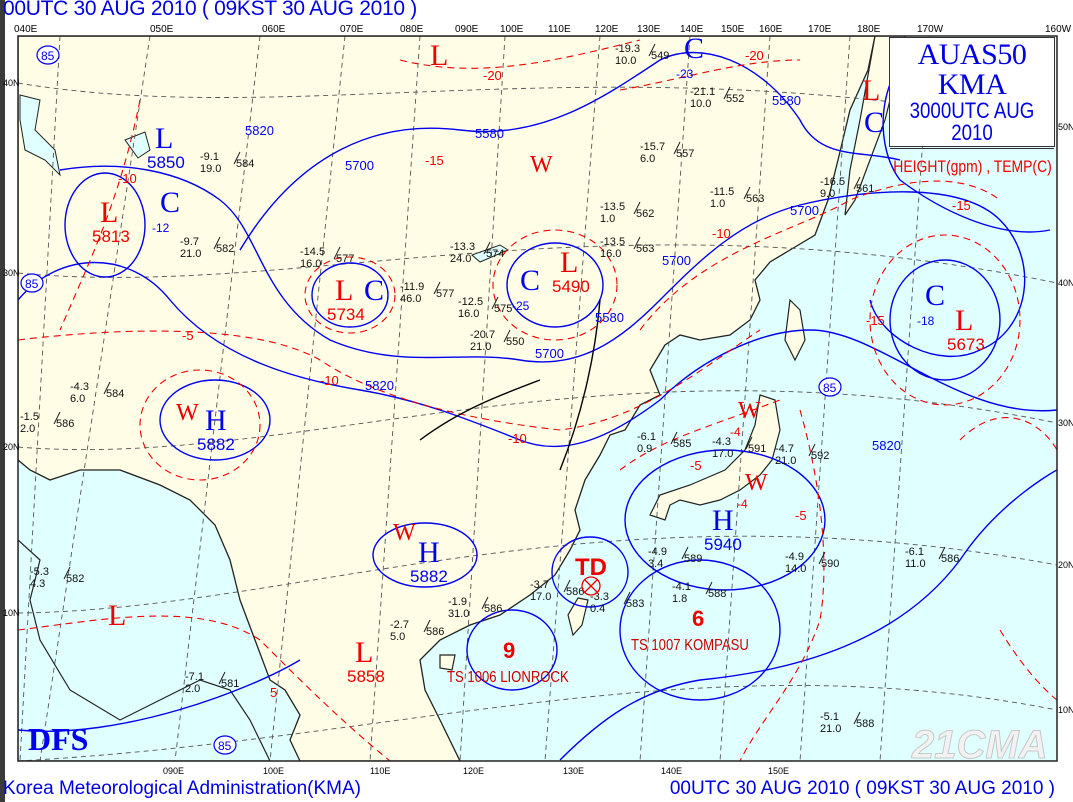  I want to click on station-dewpoint: 4.3, so click(37, 584).